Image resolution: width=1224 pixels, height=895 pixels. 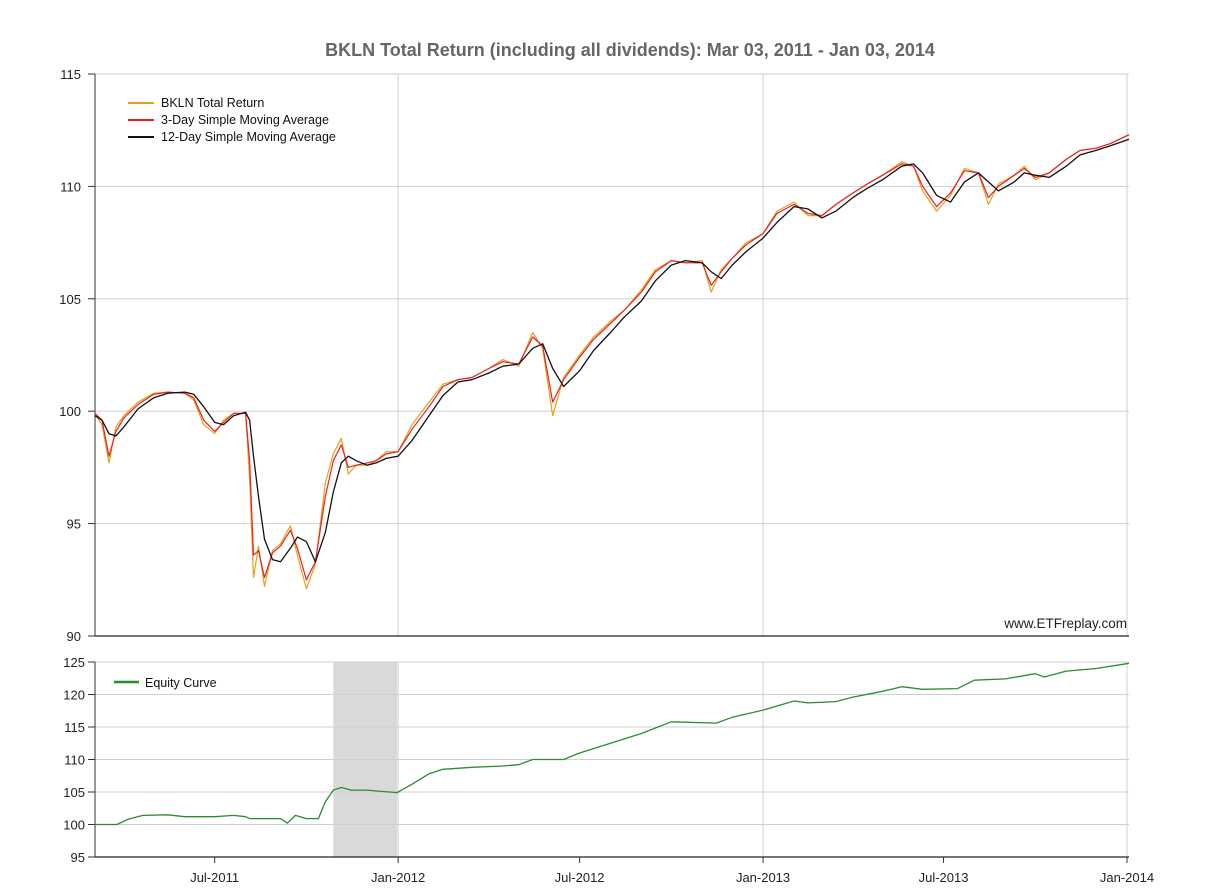 I want to click on bottom-y-tick-label: 125, so click(x=74, y=662).